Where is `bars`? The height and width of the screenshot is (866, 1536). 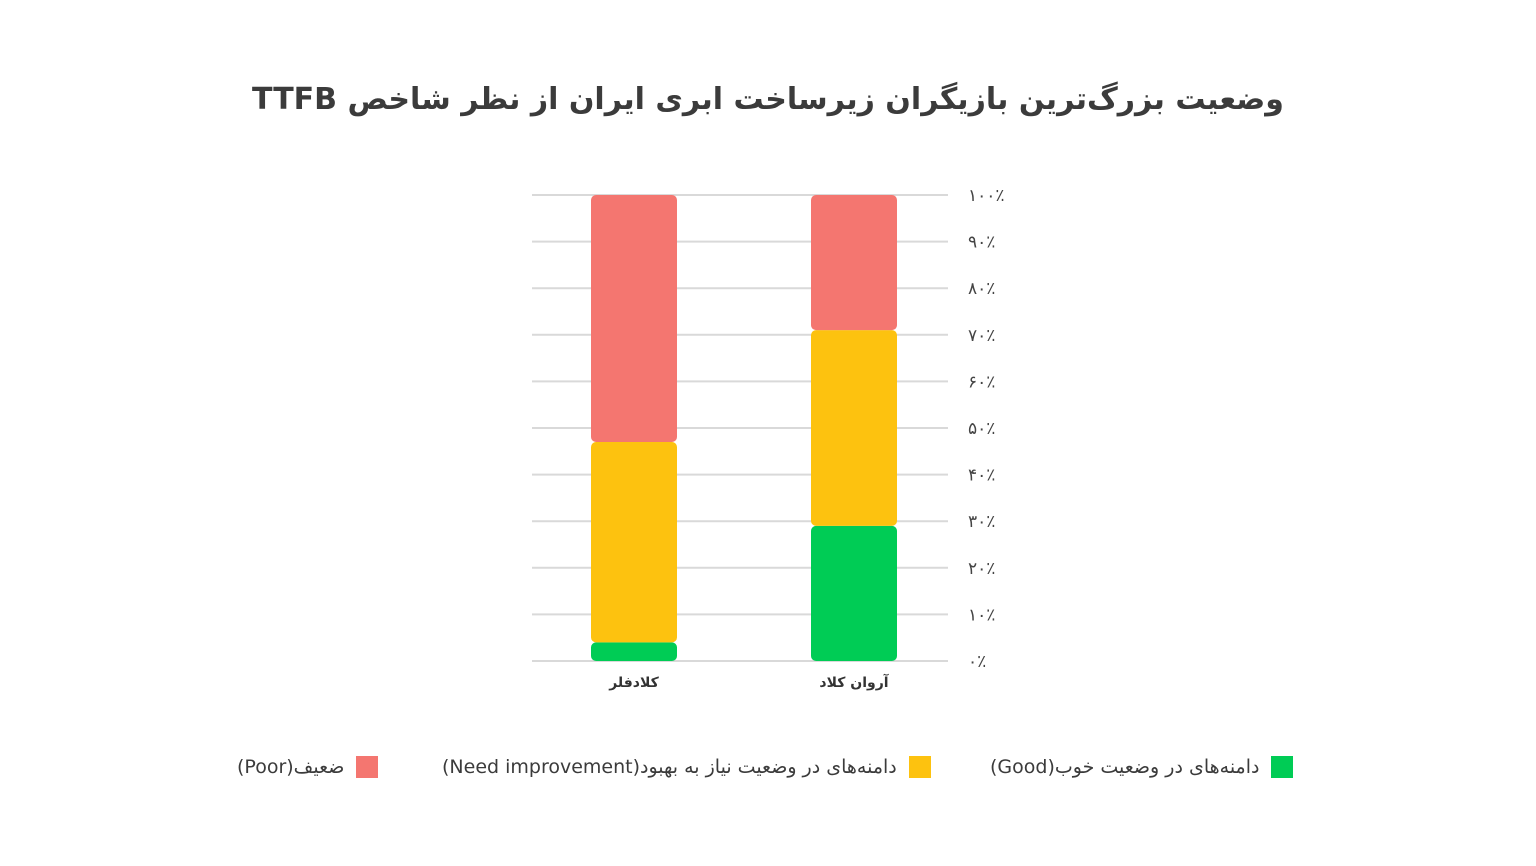
bars is located at coordinates (744, 428).